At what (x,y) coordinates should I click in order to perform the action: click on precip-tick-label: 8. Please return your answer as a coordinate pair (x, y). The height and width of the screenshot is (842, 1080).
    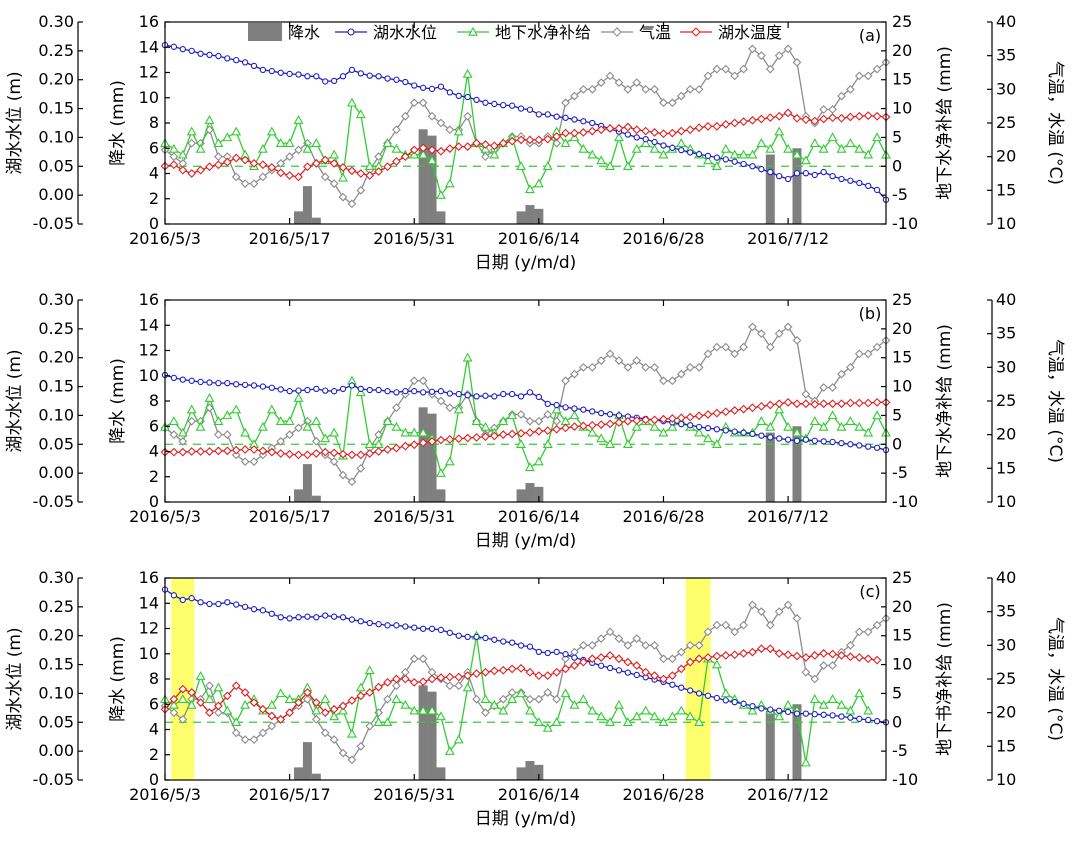
    Looking at the image, I should click on (154, 400).